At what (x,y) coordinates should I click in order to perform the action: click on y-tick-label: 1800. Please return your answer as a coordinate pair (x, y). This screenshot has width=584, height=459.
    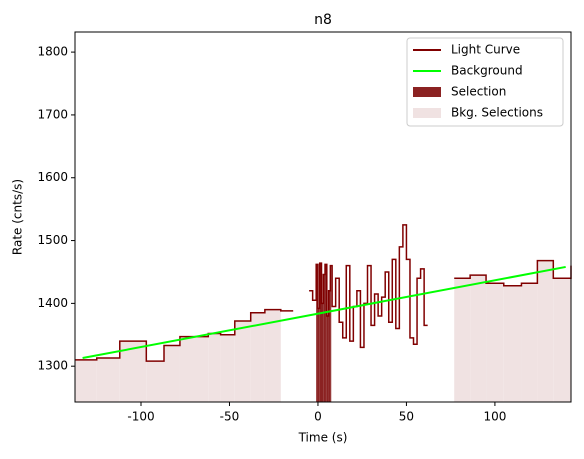
    Looking at the image, I should click on (52, 52).